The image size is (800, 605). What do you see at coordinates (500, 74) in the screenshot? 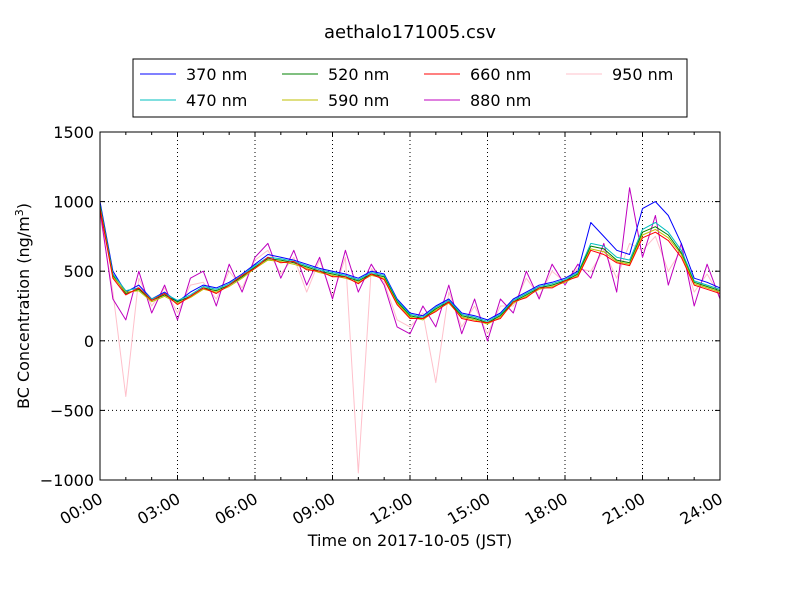
I see `legend-label: 660 nm` at bounding box center [500, 74].